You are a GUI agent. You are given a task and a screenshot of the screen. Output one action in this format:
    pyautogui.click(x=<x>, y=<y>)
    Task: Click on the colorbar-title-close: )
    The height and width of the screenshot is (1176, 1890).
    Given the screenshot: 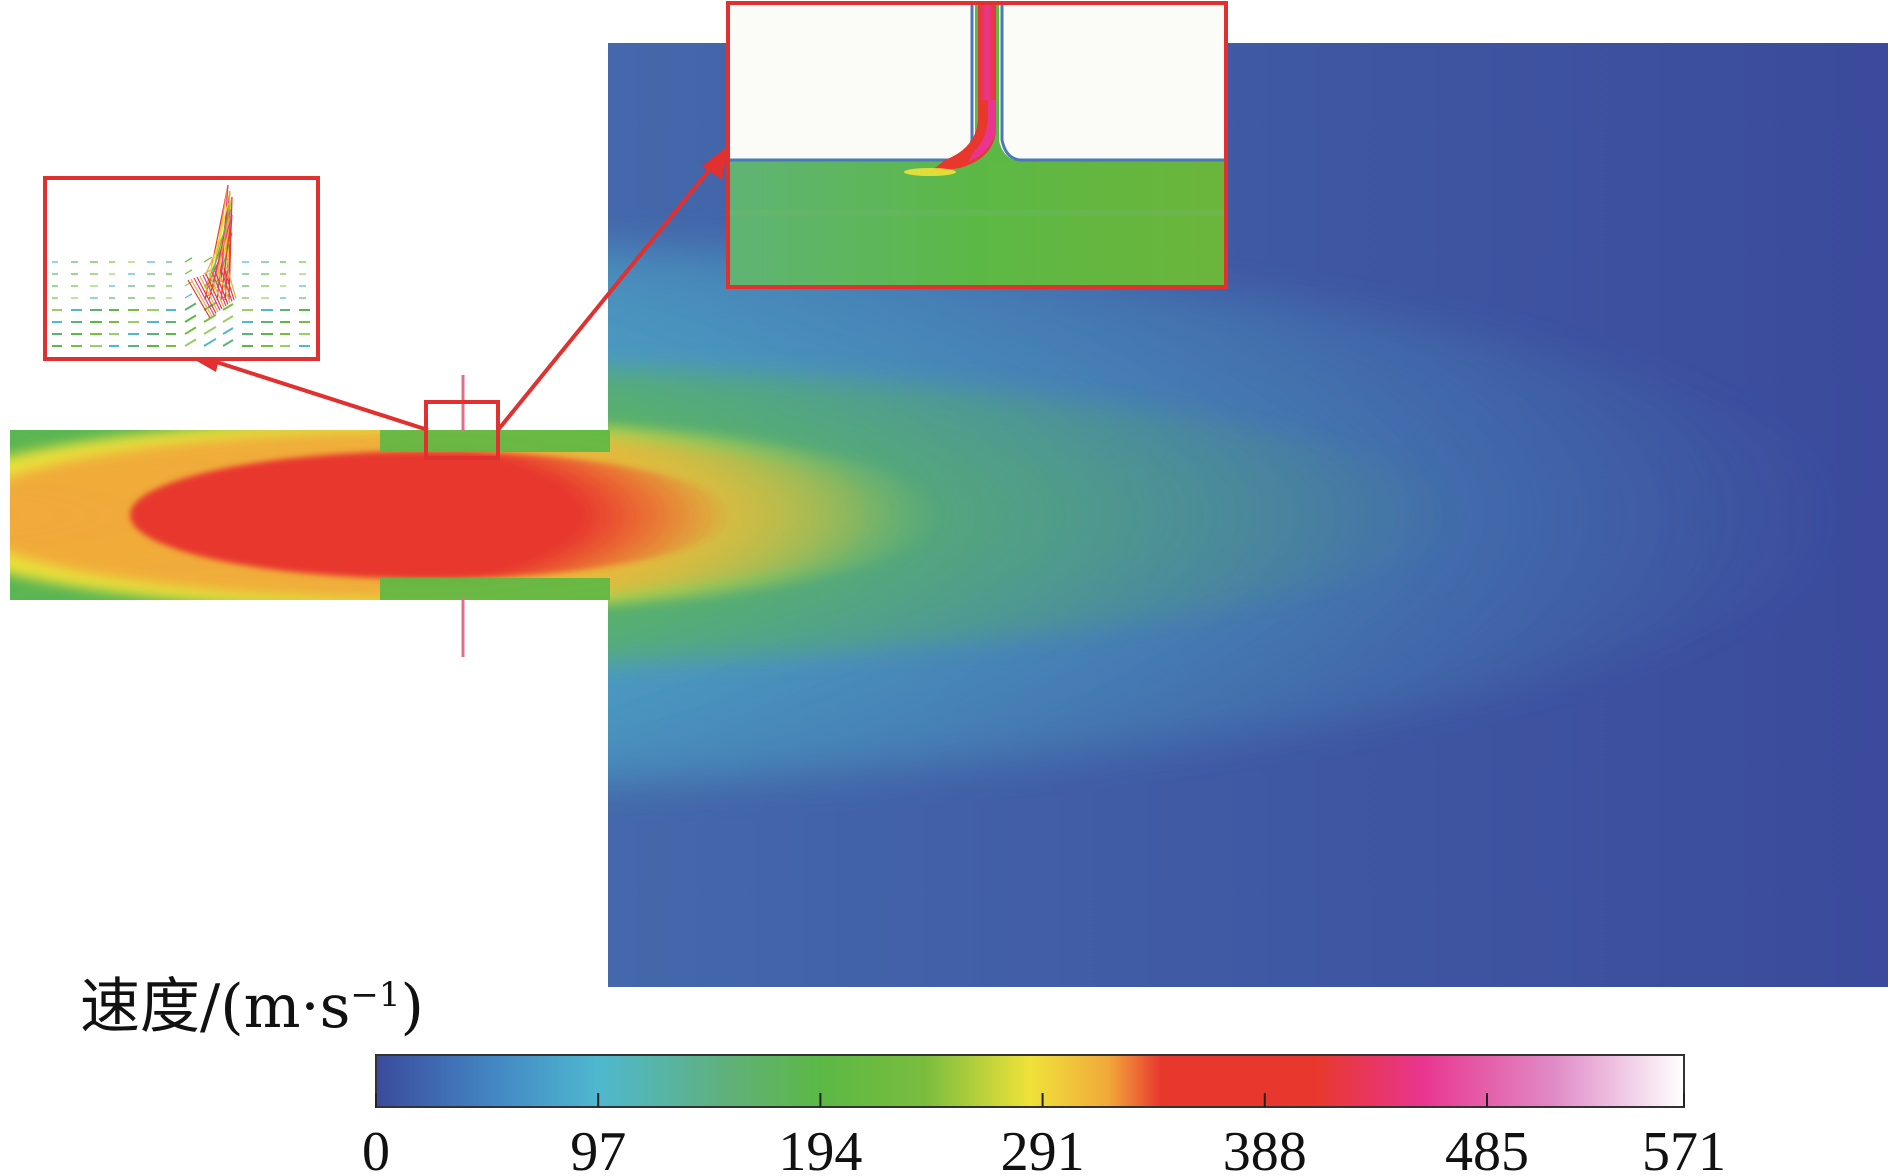 What is the action you would take?
    pyautogui.click(x=412, y=1007)
    